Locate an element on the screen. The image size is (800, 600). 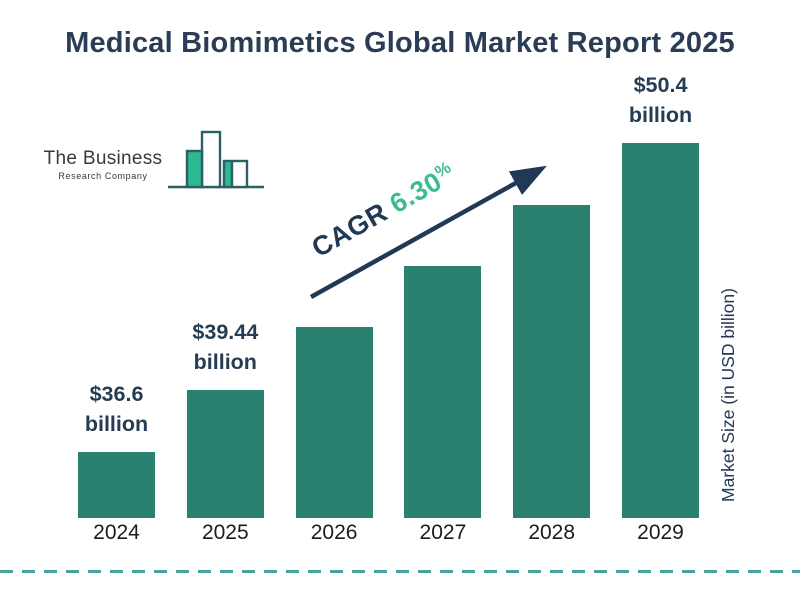
bar-2026 is located at coordinates (334, 422).